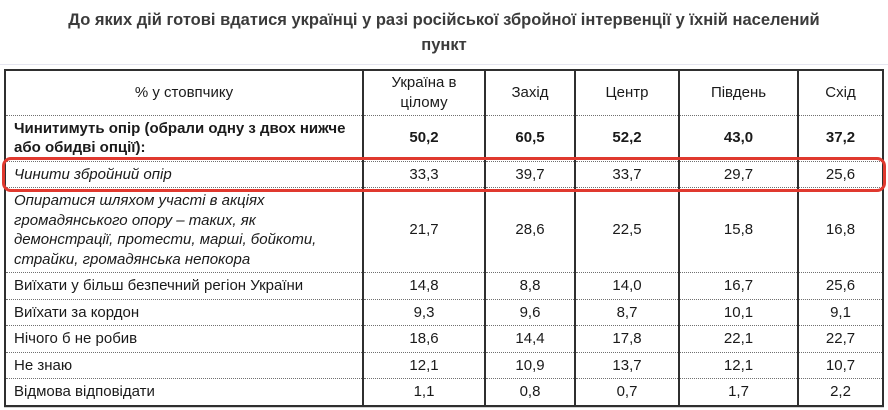 The image size is (888, 410). Describe the element at coordinates (423, 137) in the screenshot. I see `value-cell: 50,2` at that location.